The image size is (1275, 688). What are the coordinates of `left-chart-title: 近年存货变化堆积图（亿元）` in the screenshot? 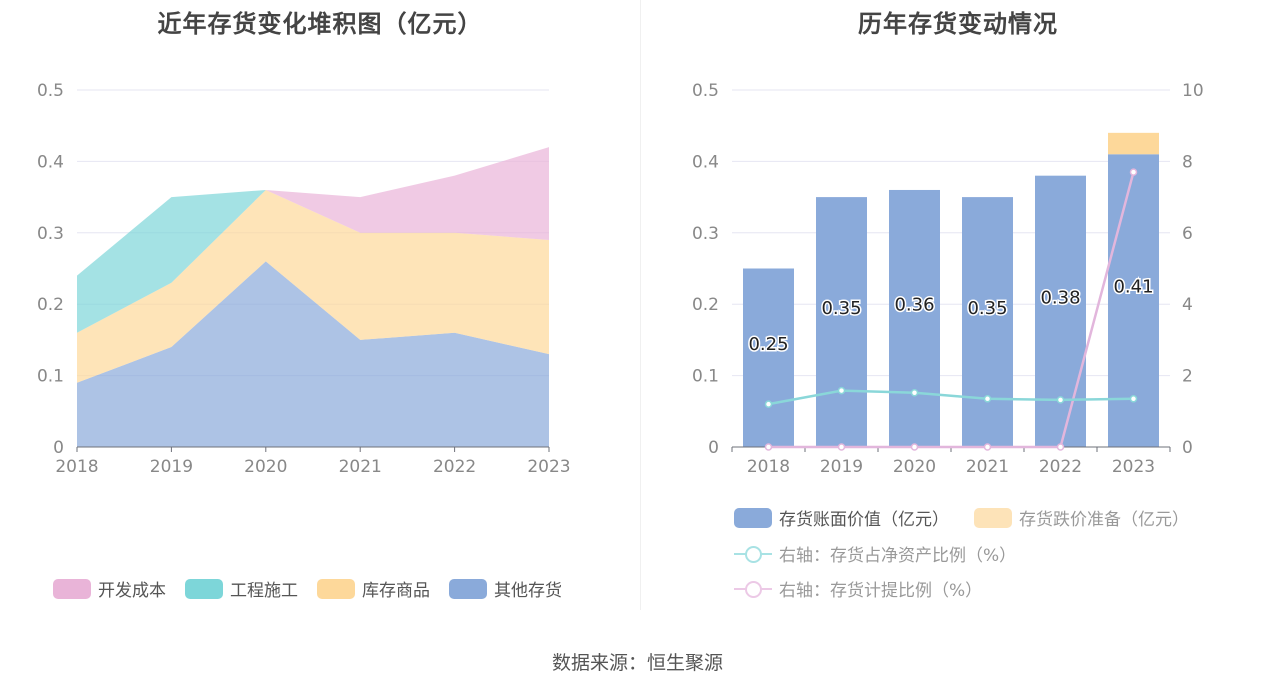 It's located at (320, 24).